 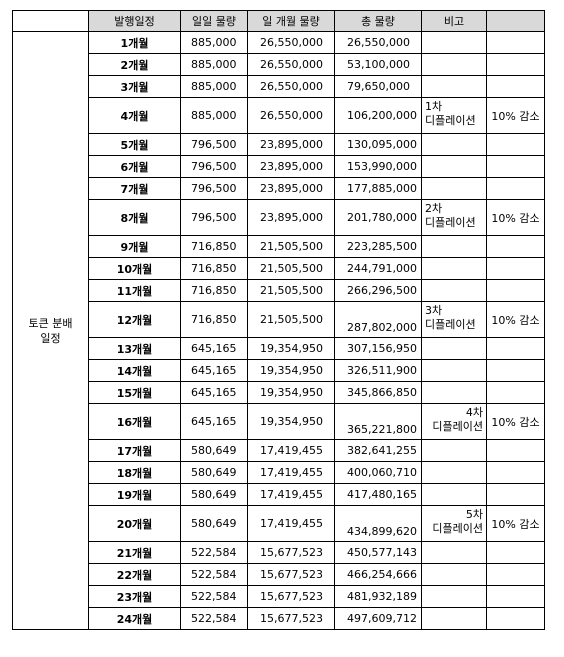 I want to click on total-volume-cell: 382,641,255, so click(x=378, y=450).